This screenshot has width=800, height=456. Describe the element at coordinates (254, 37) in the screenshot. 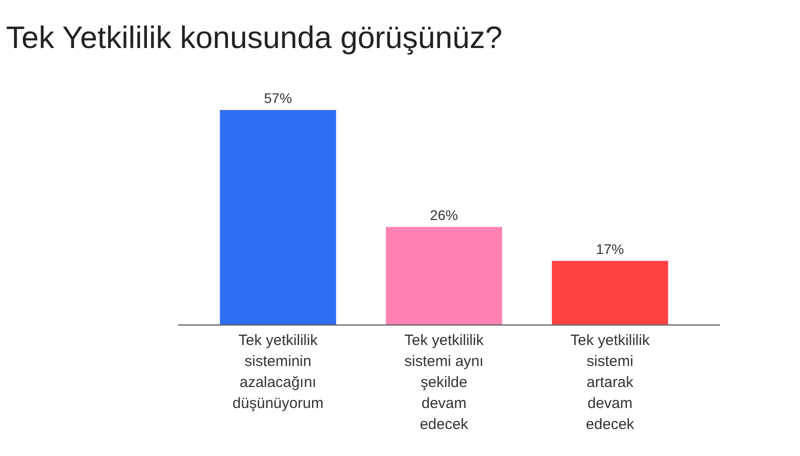

I see `chart-title: Tek Yetkililik konusunda görüşünüz?` at that location.